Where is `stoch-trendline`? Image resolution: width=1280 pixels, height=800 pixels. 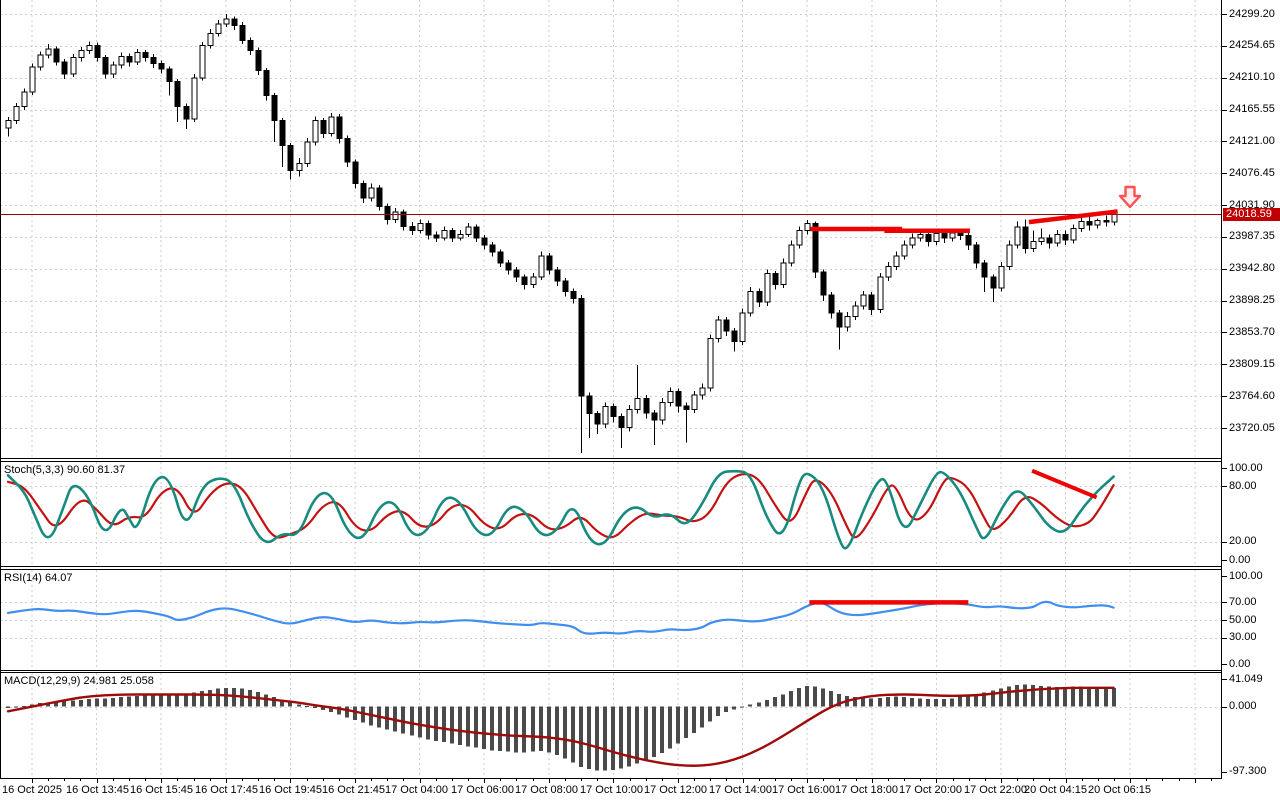 stoch-trendline is located at coordinates (1064, 484).